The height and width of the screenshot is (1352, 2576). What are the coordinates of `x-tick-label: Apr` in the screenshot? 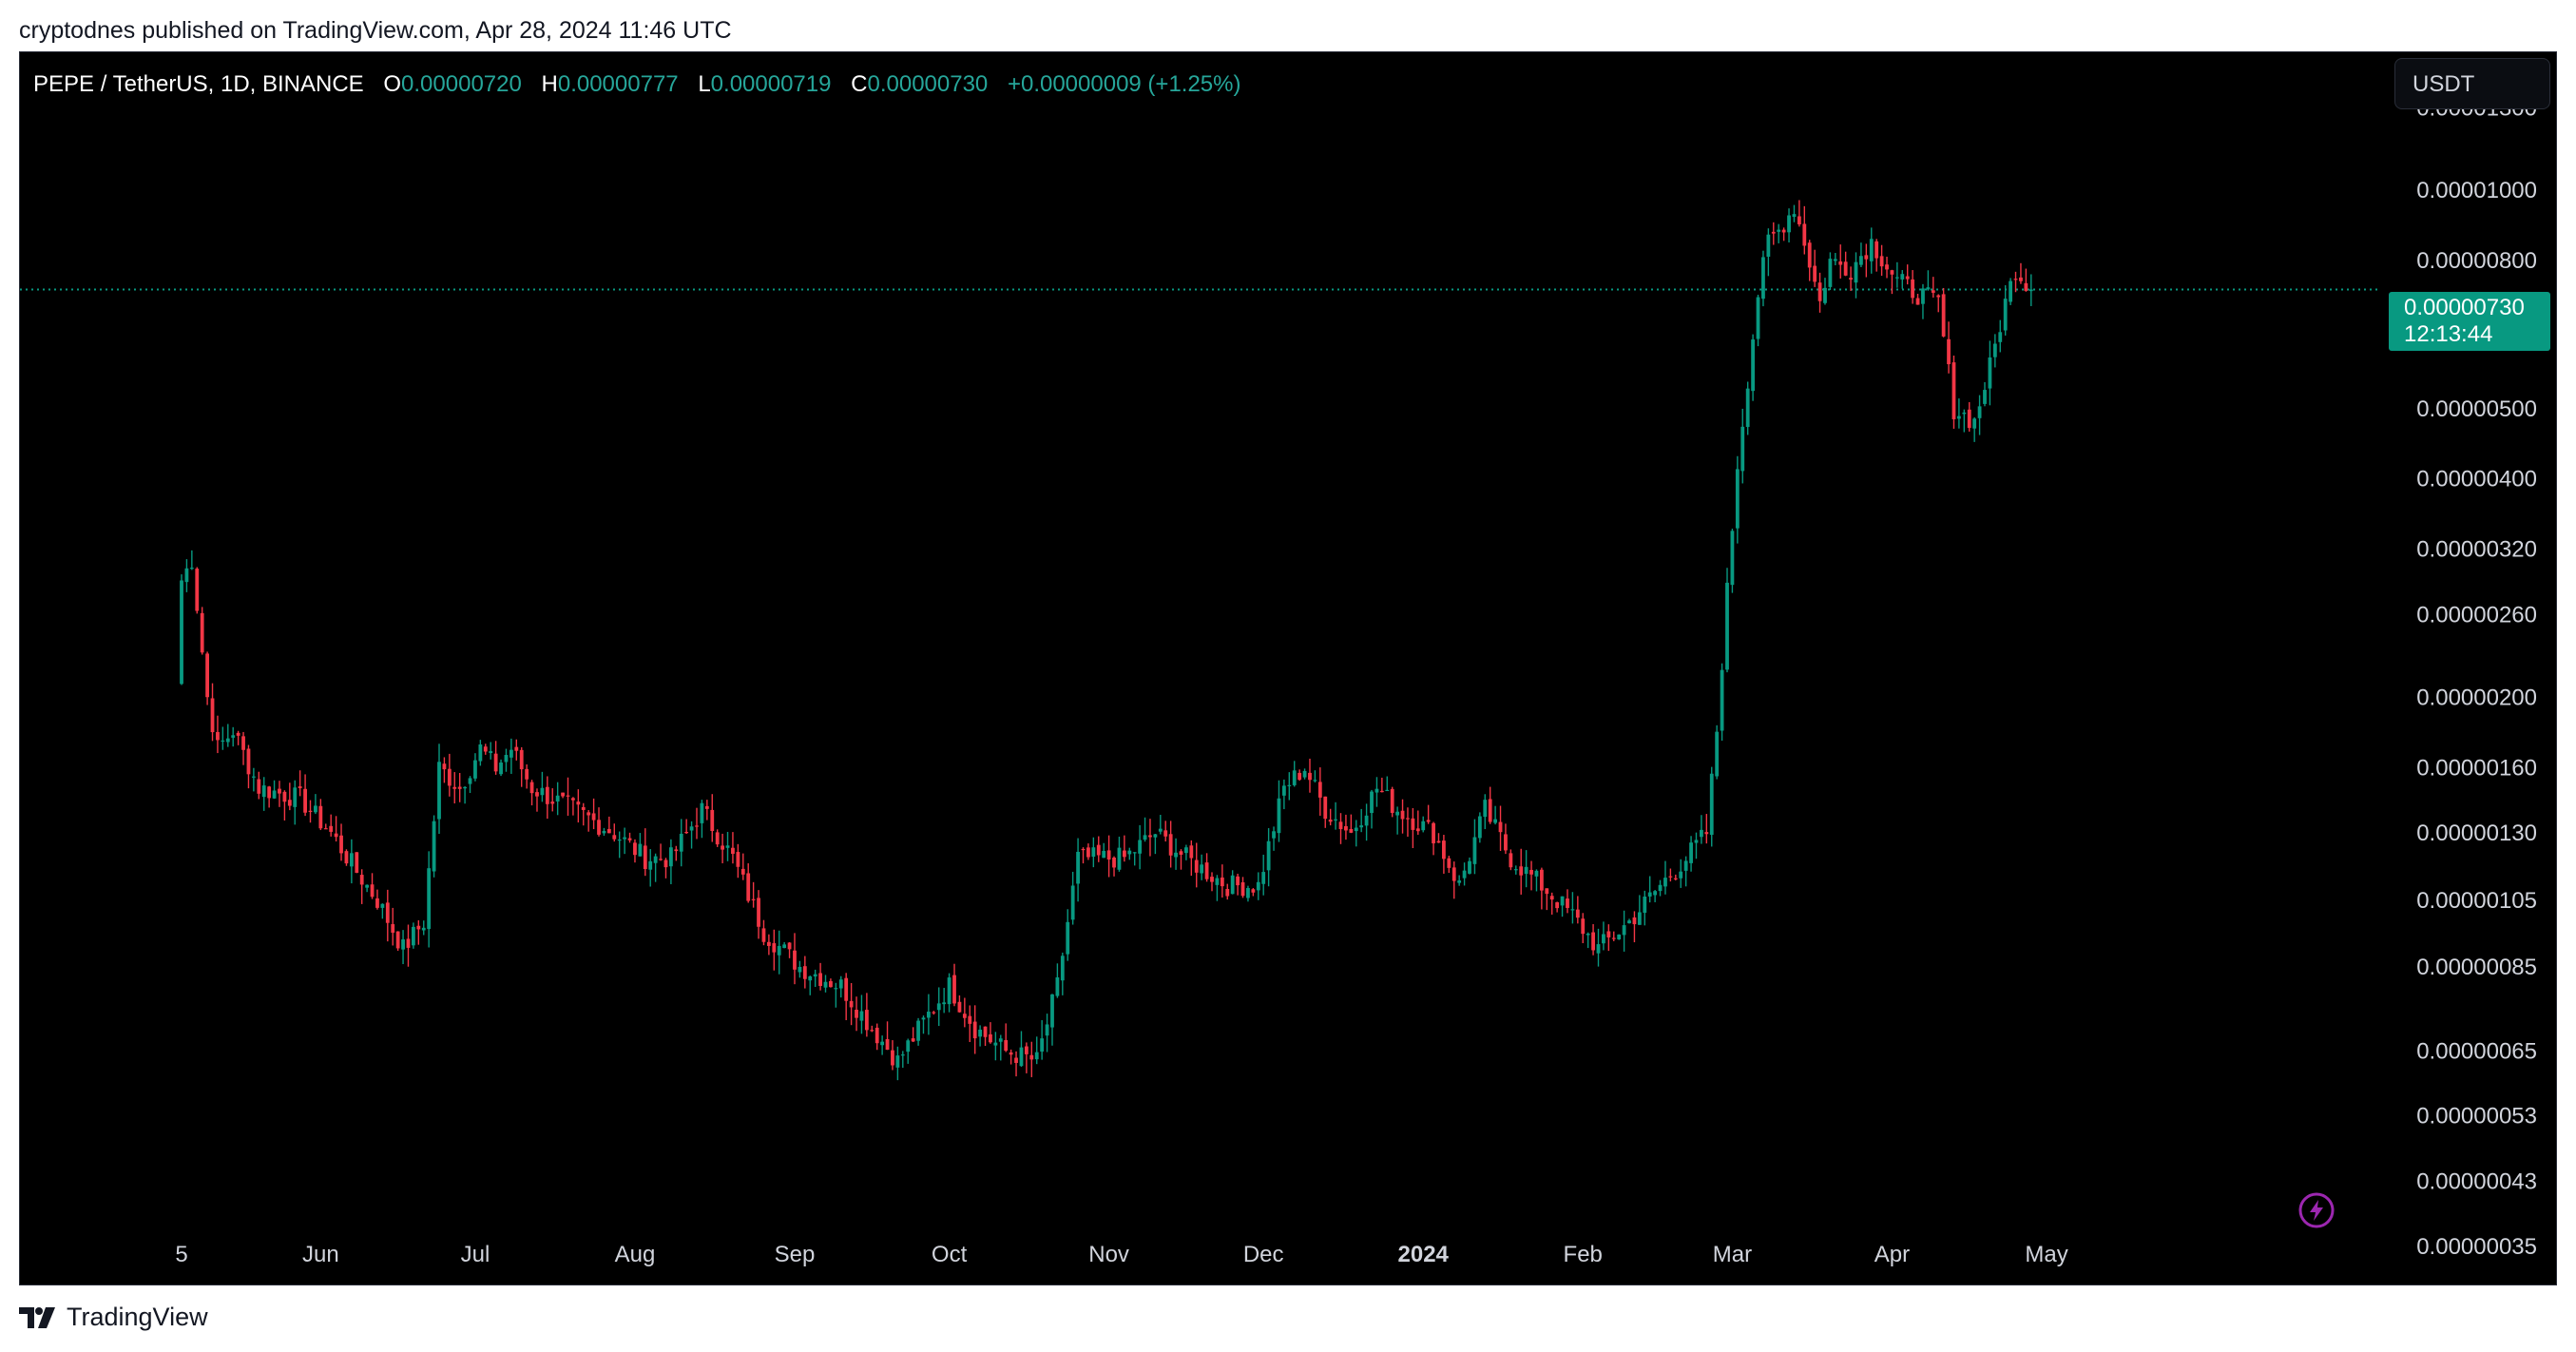 It's located at (1892, 1254).